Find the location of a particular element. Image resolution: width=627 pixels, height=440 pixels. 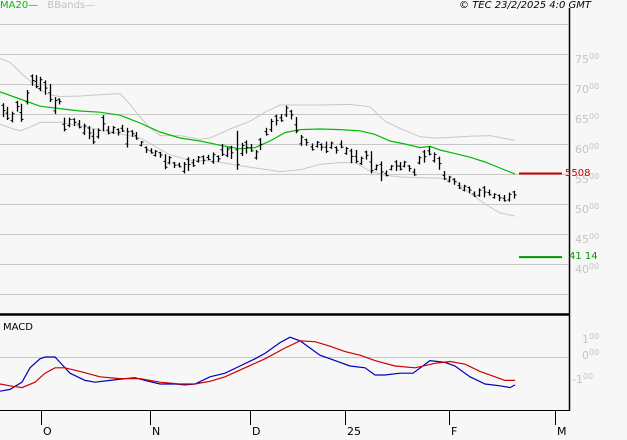

x-axis-label: M is located at coordinates (562, 431).